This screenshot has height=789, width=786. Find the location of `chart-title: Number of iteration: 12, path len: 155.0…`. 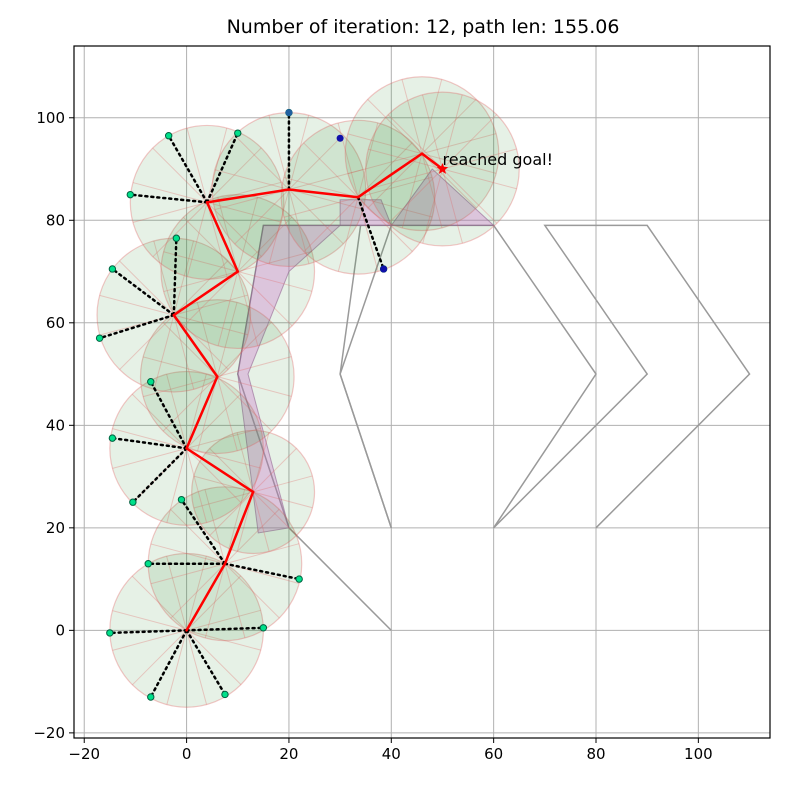

chart-title: Number of iteration: 12, path len: 155.0… is located at coordinates (423, 27).